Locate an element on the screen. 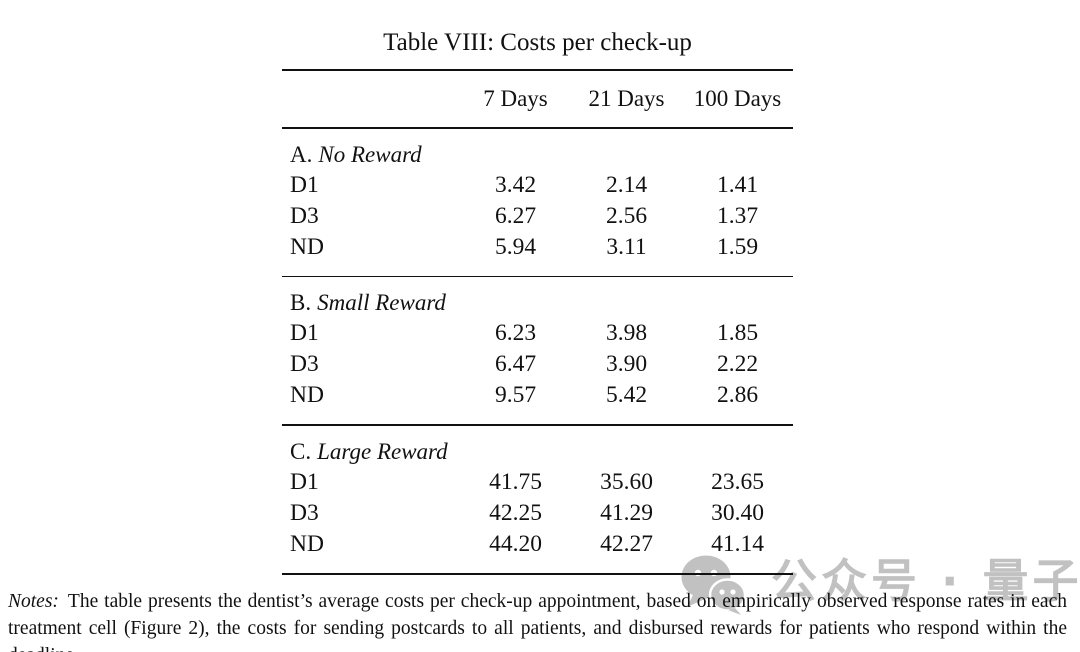  table-row: ND 9.57 5.42 2.86 is located at coordinates (537, 395).